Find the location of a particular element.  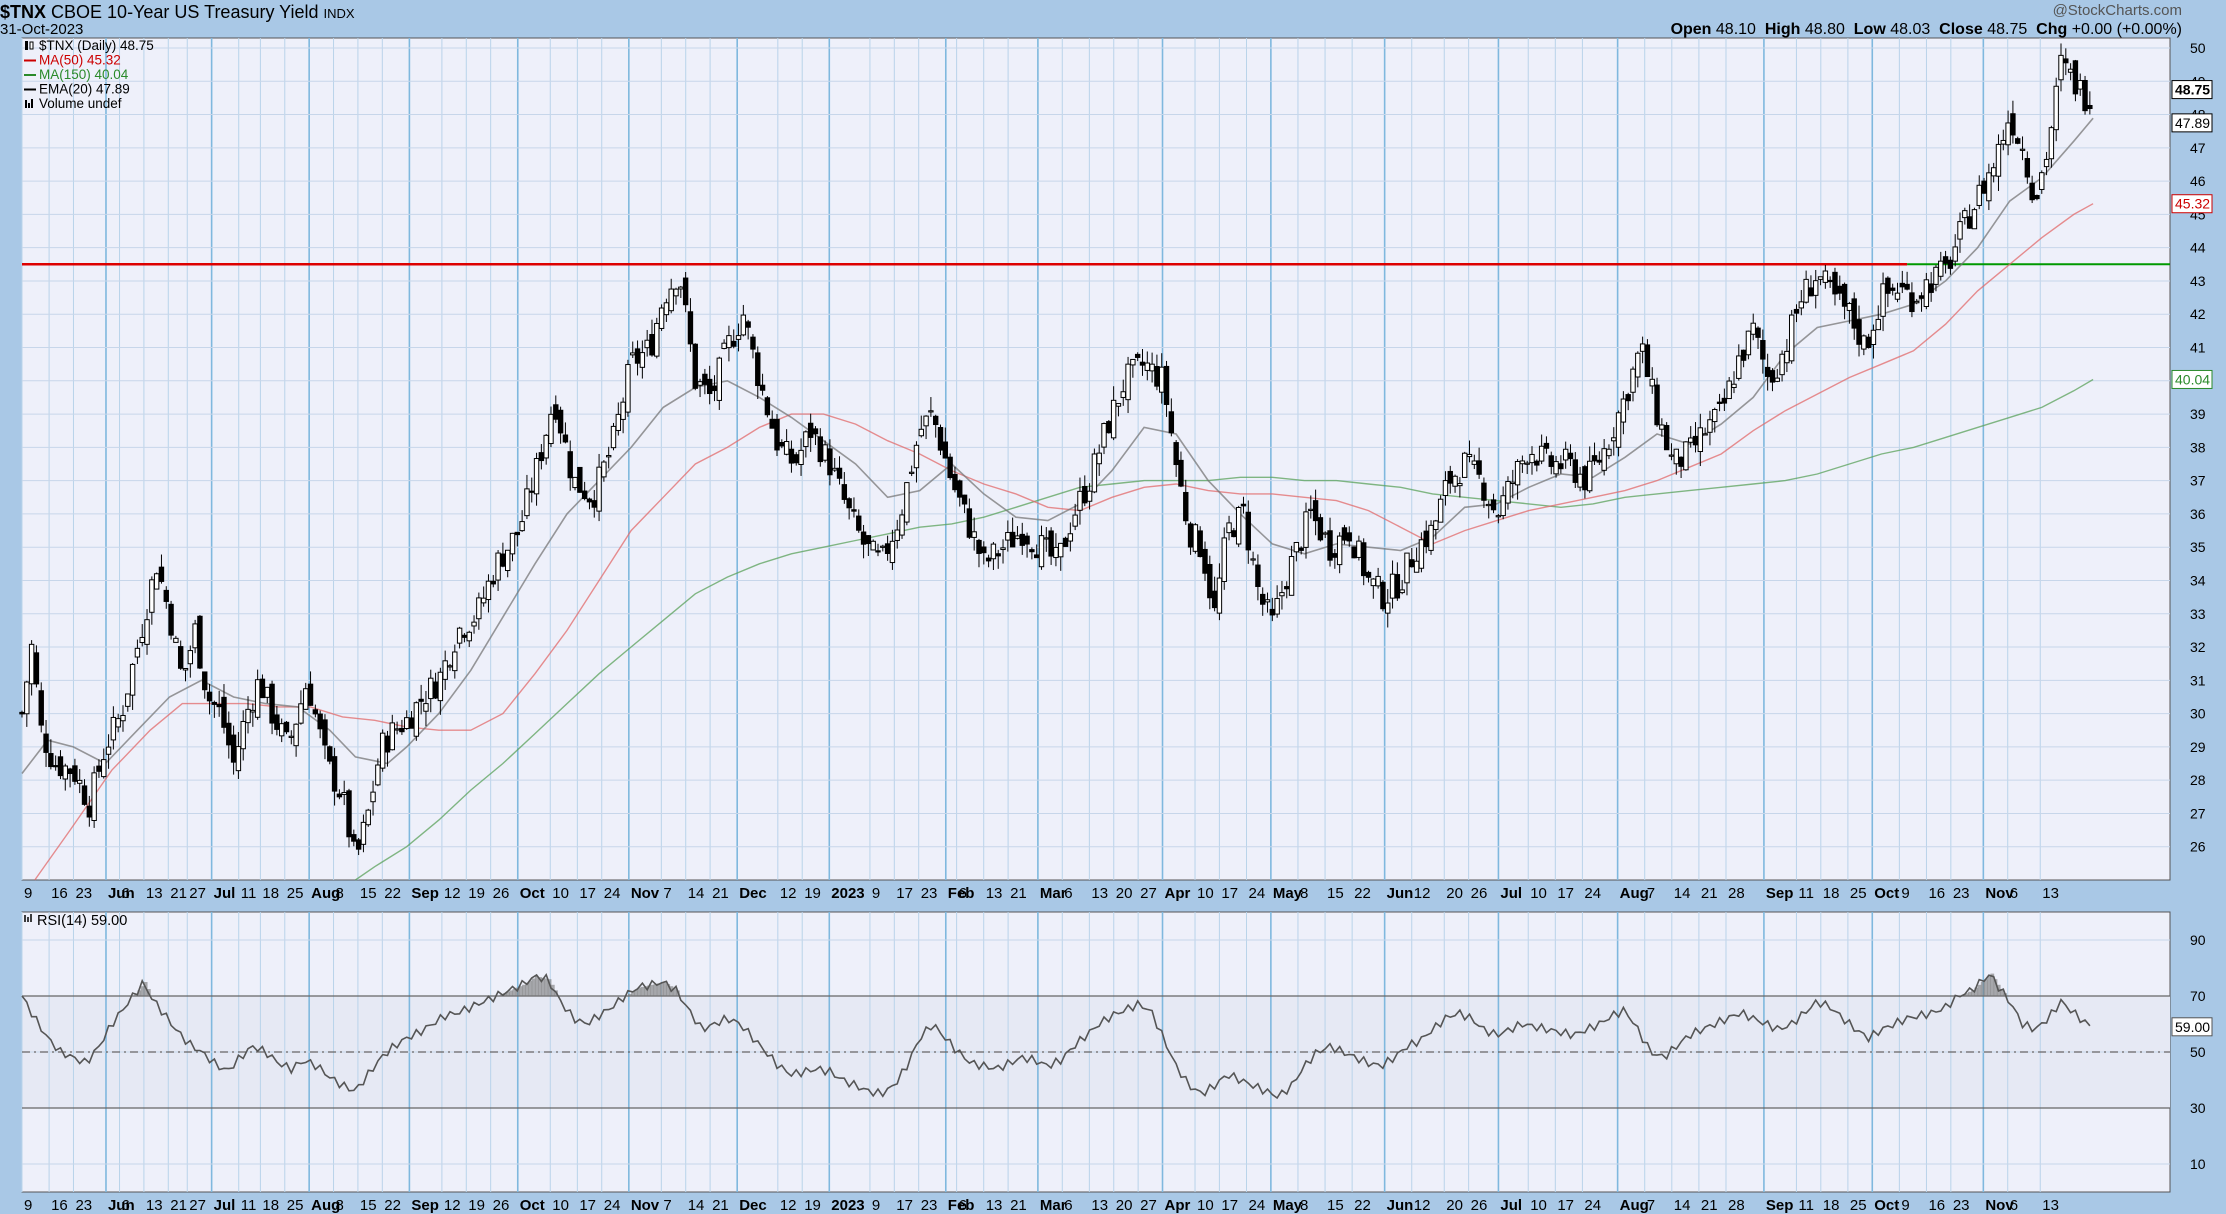

rsi-x-axis-label: 10 is located at coordinates (1205, 1205).